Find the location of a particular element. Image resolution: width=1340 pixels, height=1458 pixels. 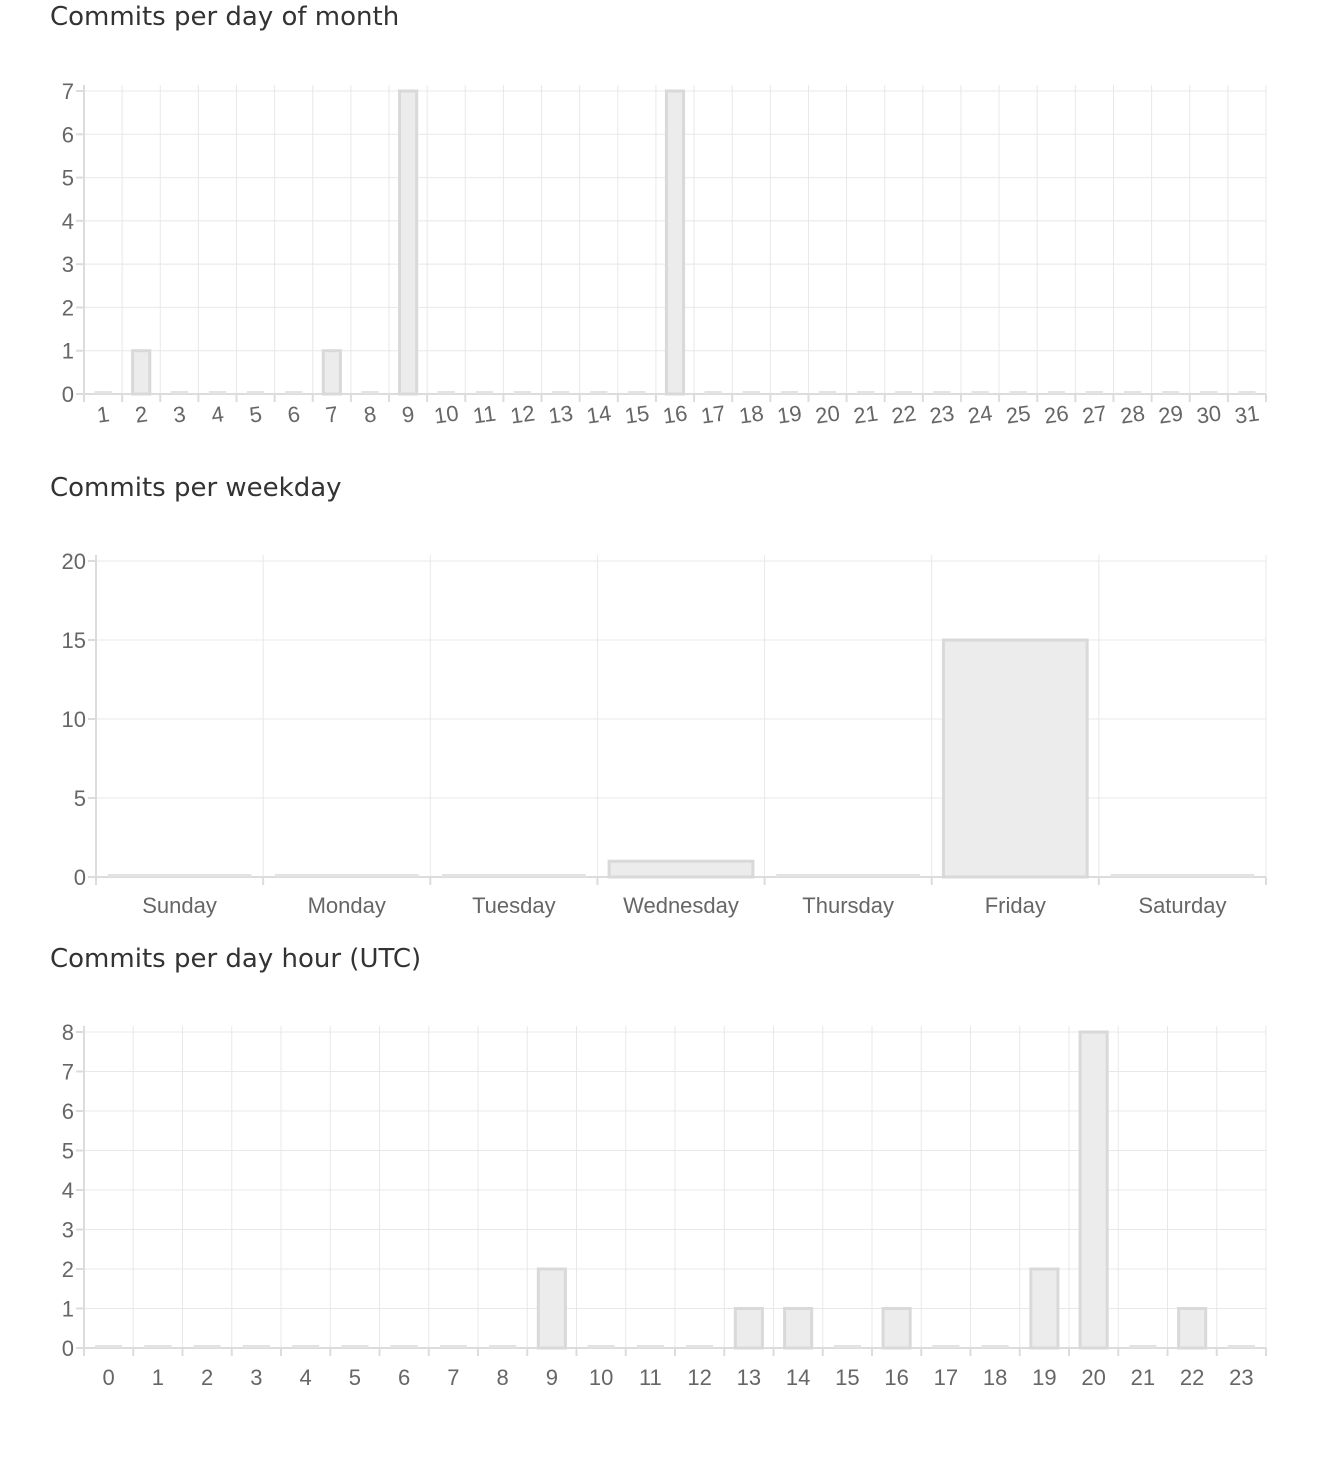

y-tick-label: 5 is located at coordinates (68, 178).